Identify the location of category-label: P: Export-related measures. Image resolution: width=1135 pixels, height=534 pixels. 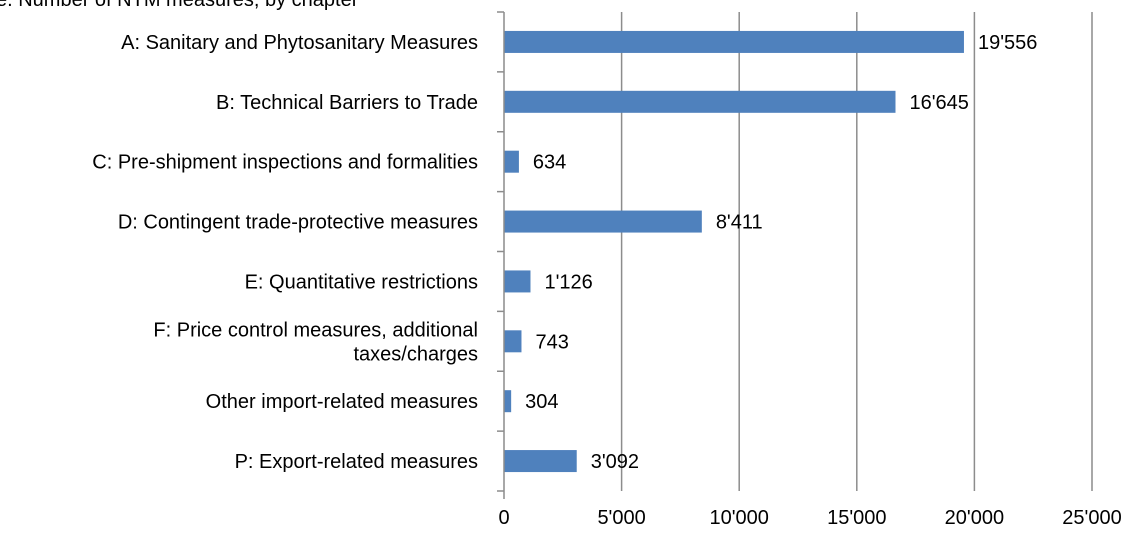
(356, 462).